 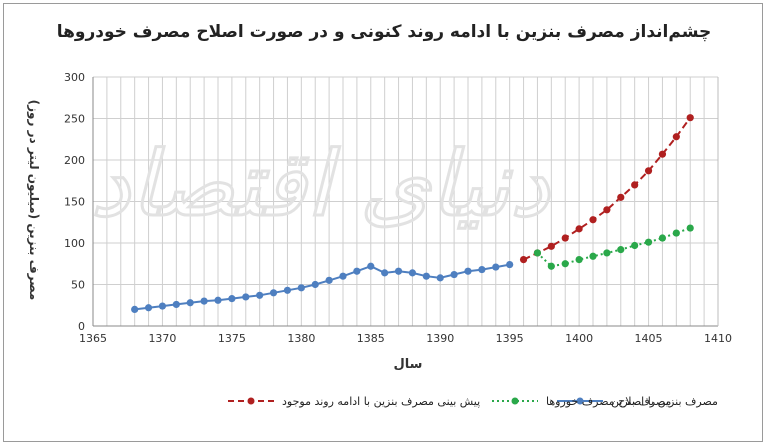 What do you see at coordinates (232, 338) in the screenshot?
I see `x-tick-label: 1375` at bounding box center [232, 338].